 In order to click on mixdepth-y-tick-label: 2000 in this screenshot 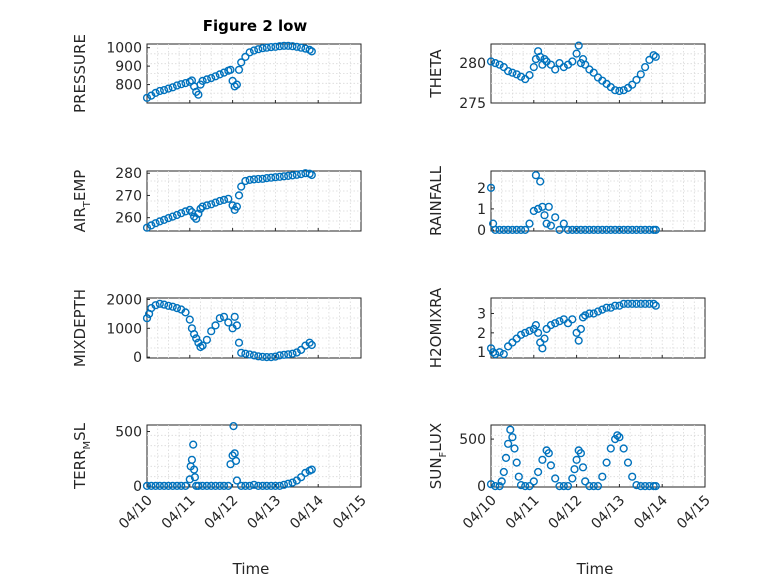, I will do `click(124, 300)`.